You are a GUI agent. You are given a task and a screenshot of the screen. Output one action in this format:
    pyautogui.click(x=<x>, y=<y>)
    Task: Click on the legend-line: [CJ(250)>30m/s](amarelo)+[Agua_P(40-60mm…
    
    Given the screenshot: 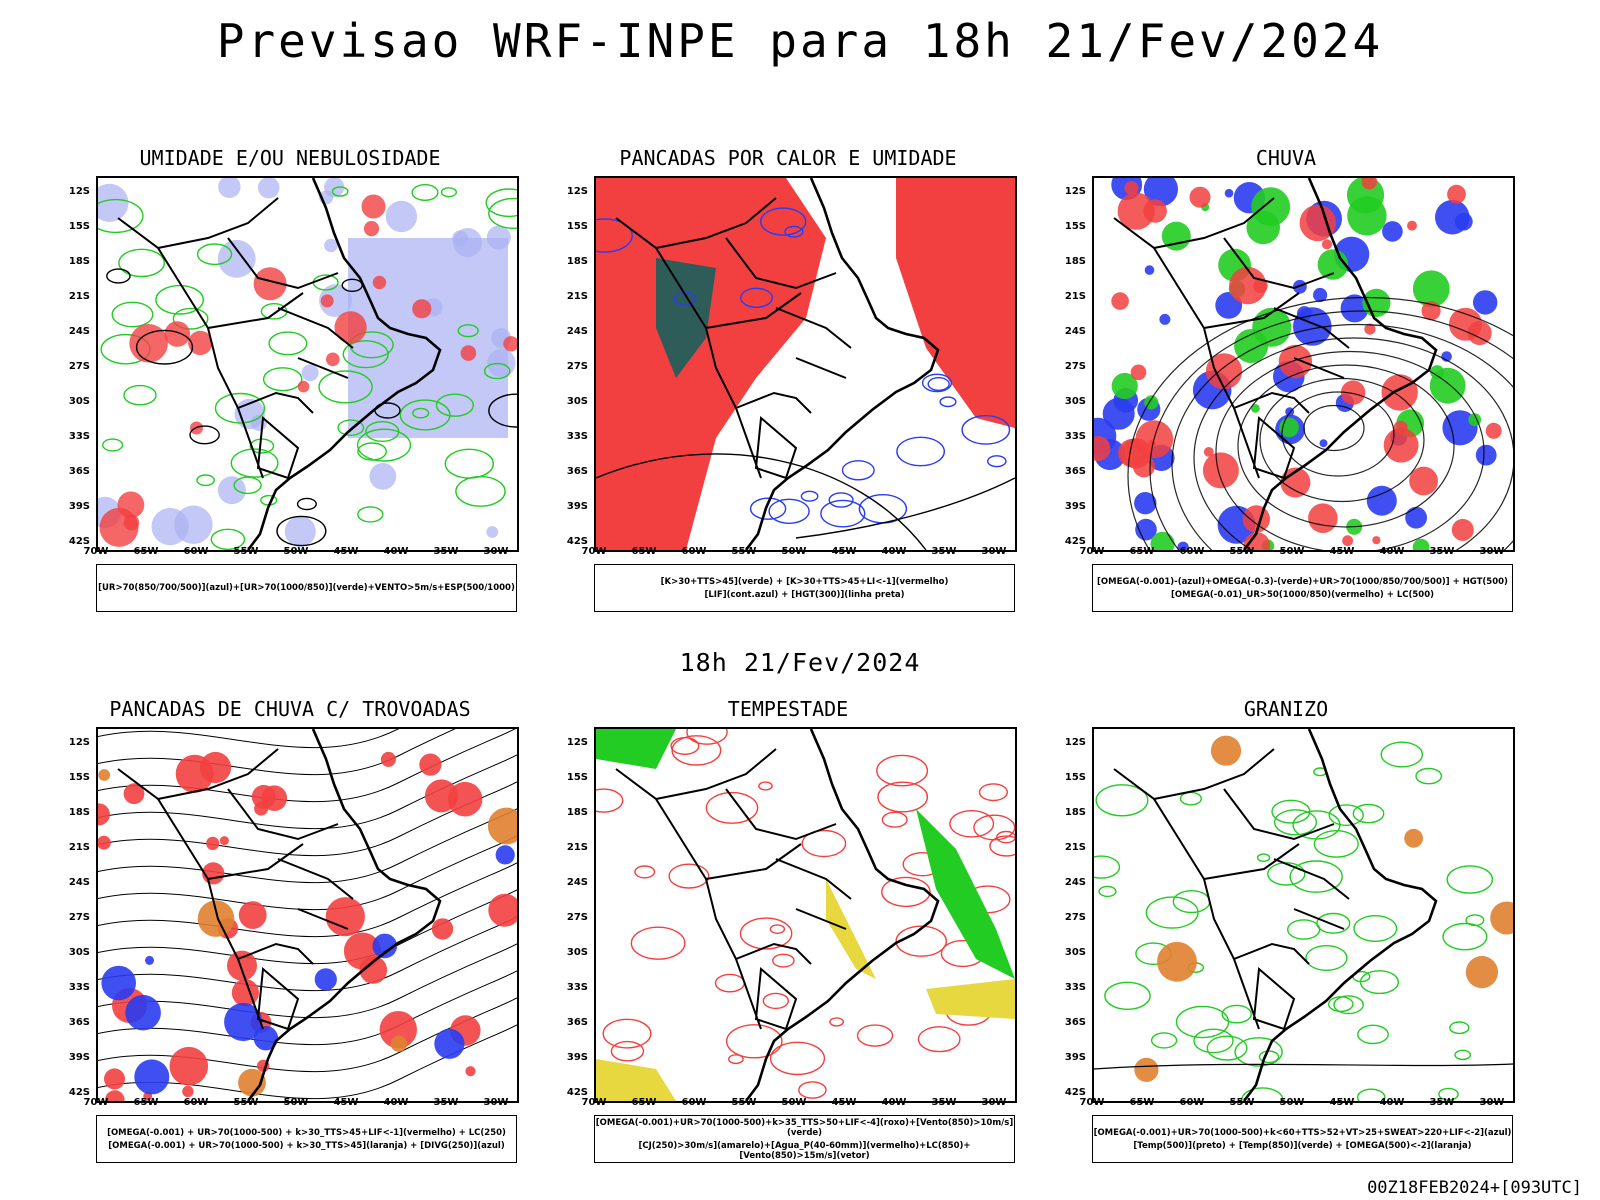 What is the action you would take?
    pyautogui.click(x=804, y=1150)
    